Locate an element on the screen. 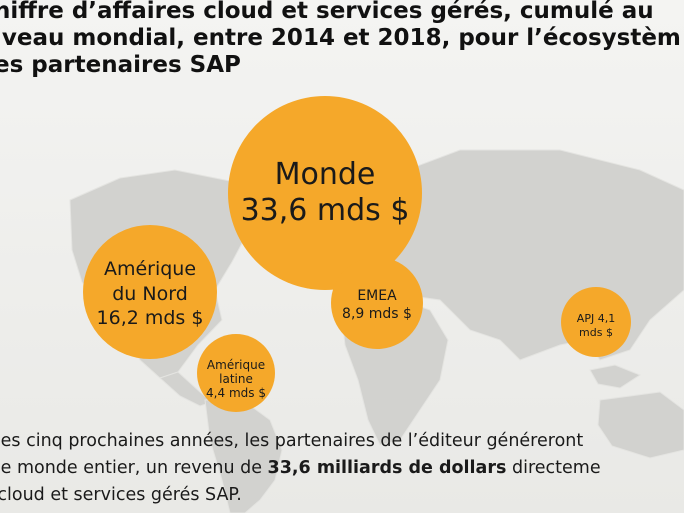 This screenshot has height=513, width=684. bubble-latin-america: Amérique latine 4,4 mds $ is located at coordinates (236, 373).